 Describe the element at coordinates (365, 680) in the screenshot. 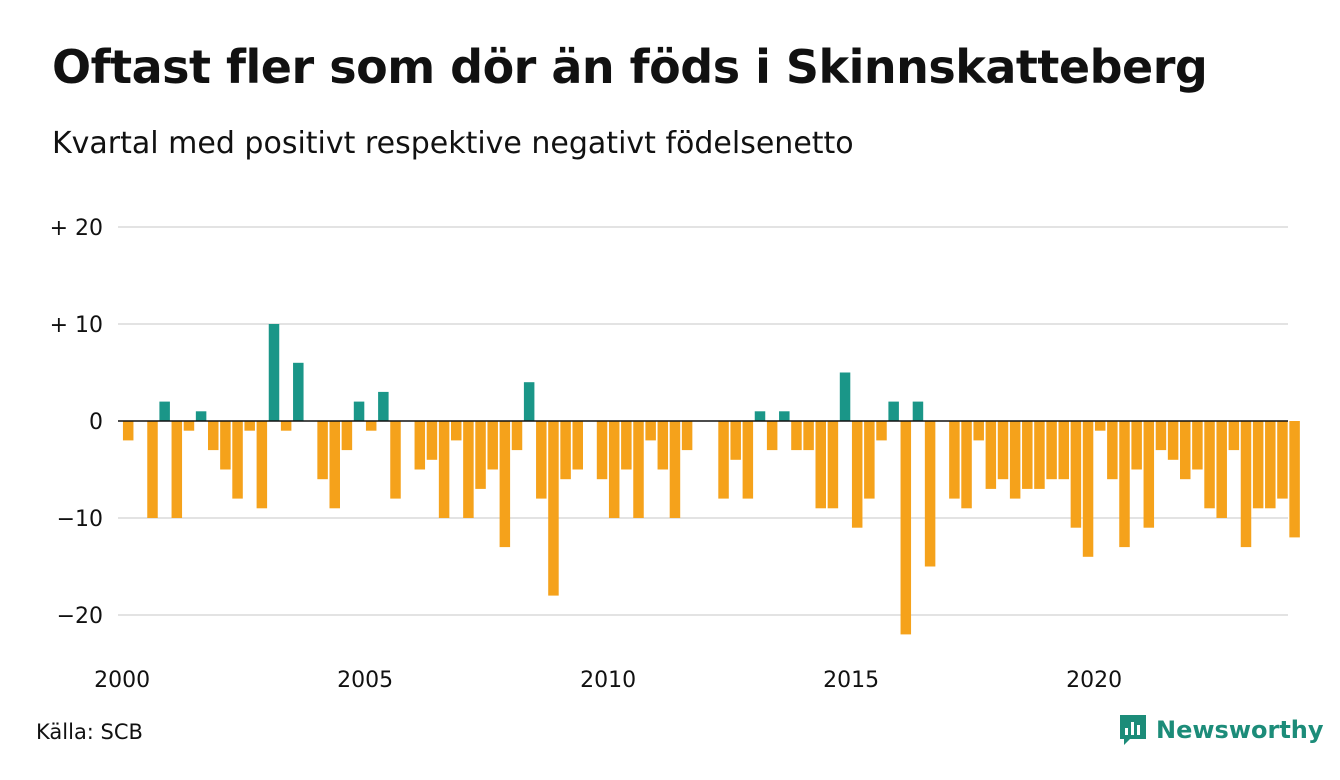

I see `x-tick-label: 2005` at that location.